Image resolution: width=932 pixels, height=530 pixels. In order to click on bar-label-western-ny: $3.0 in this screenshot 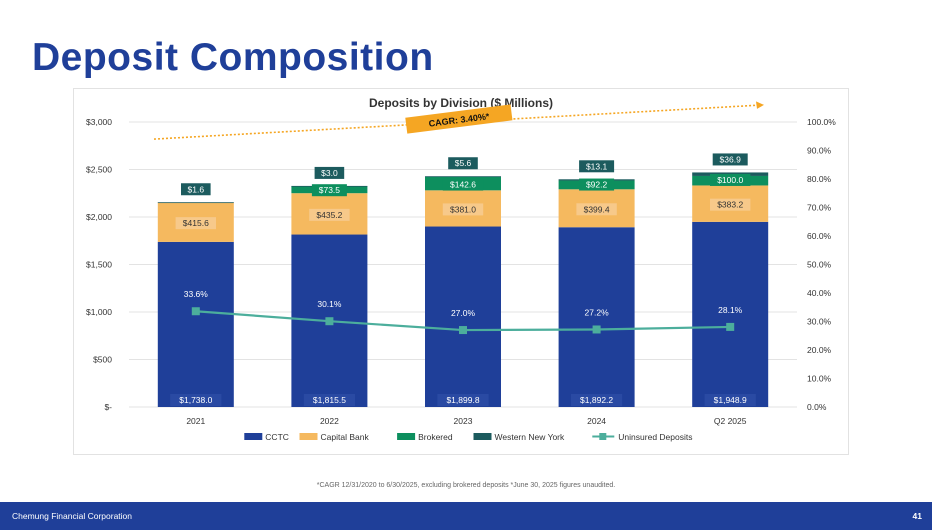, I will do `click(329, 173)`.